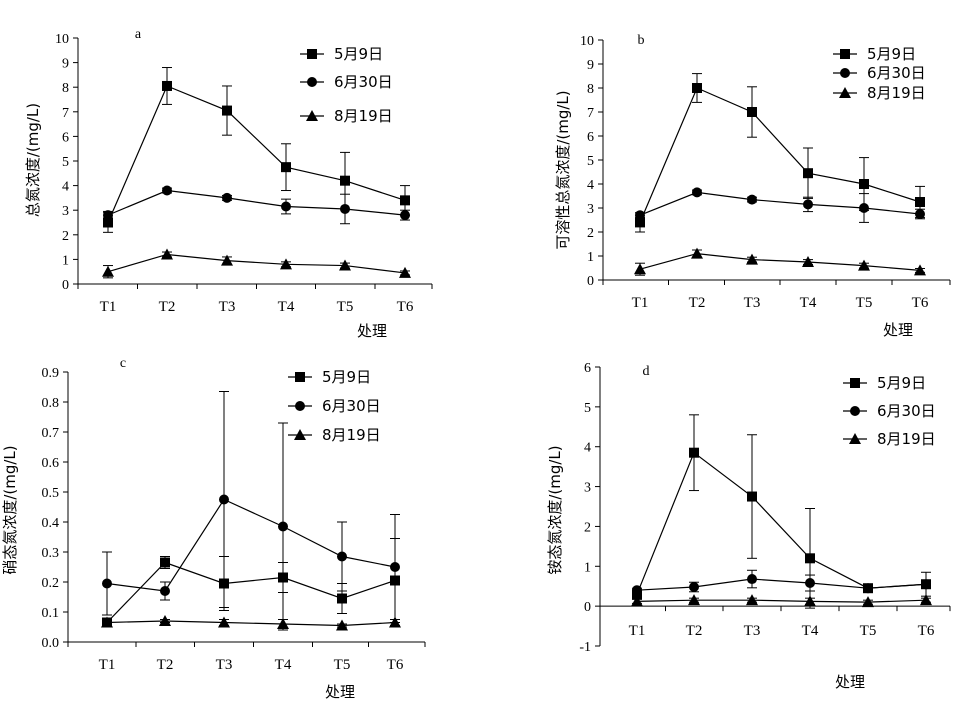 The image size is (979, 728). Describe the element at coordinates (555, 509) in the screenshot. I see `y-axis-title: 铵态氮浓度/(mg/L)` at that location.